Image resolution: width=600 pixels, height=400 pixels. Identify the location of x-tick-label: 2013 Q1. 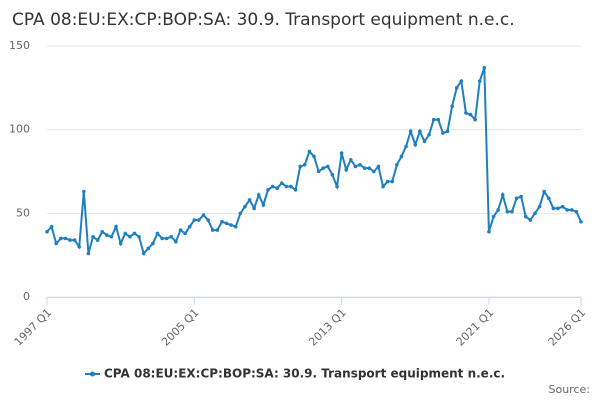
(327, 327).